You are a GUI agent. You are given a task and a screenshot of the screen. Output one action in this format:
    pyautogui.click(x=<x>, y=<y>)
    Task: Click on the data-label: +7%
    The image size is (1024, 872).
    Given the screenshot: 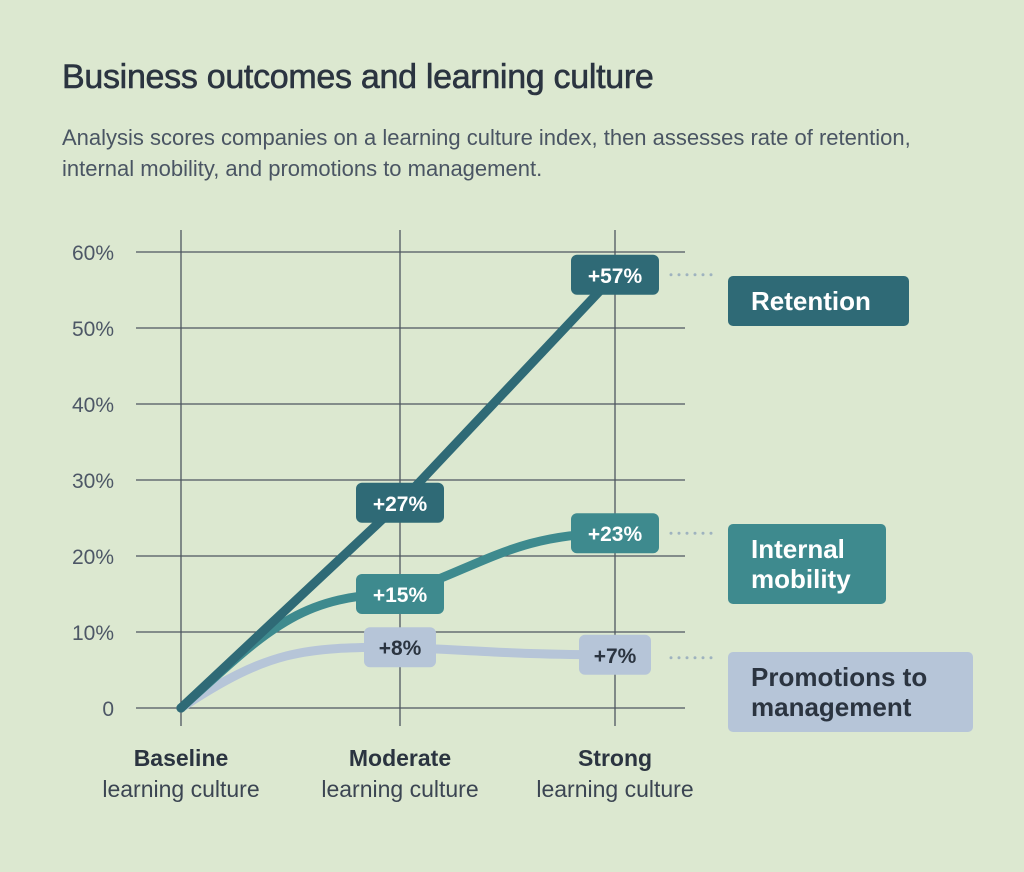 What is the action you would take?
    pyautogui.click(x=615, y=656)
    